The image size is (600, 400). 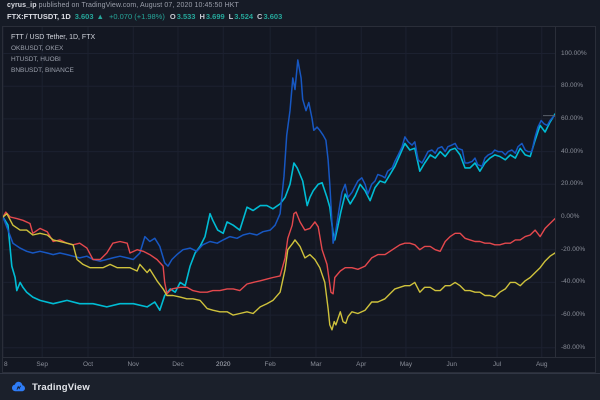 What do you see at coordinates (61, 387) in the screenshot?
I see `brand-name: TradingView` at bounding box center [61, 387].